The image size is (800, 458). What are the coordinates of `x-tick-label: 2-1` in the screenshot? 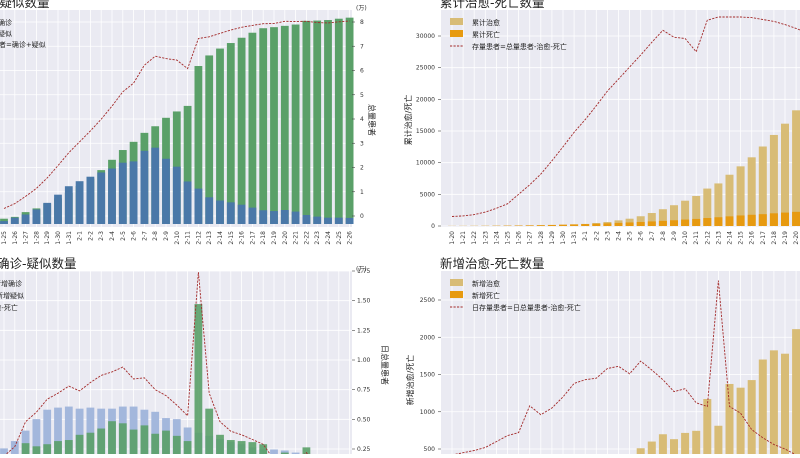 It's located at (585, 236).